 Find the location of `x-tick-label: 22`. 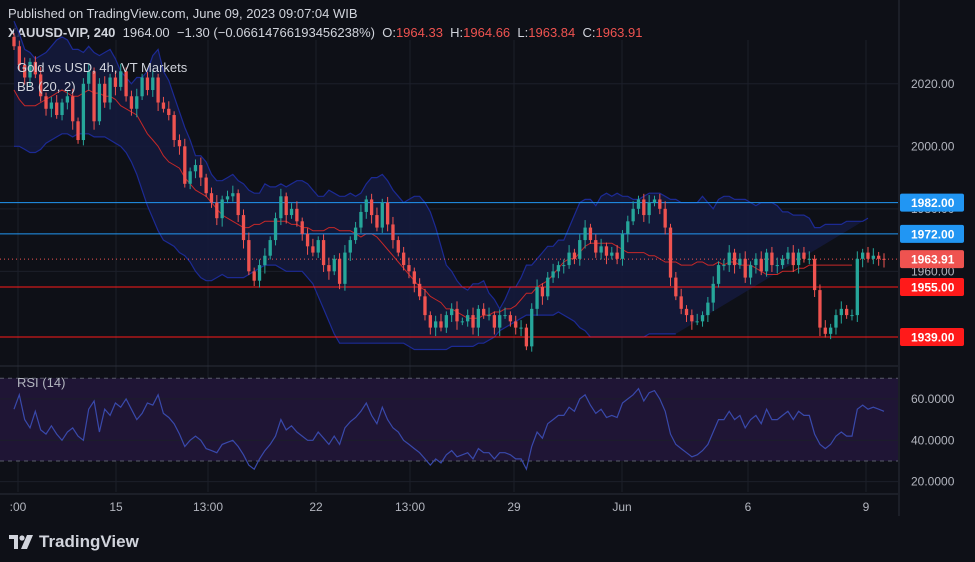

x-tick-label: 22 is located at coordinates (316, 507).